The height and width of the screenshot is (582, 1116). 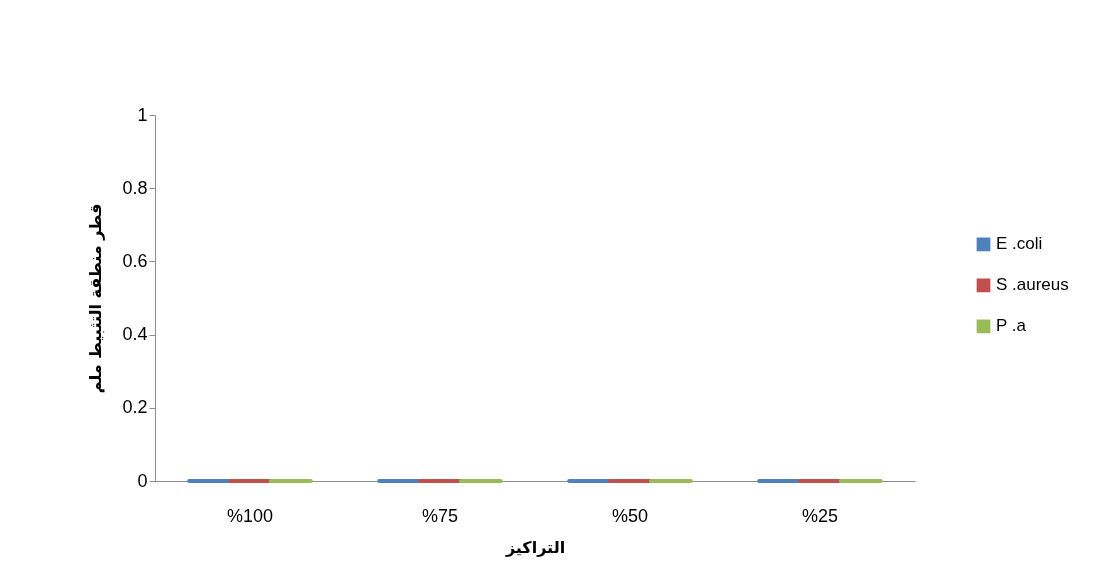 I want to click on y-tick-label: 1, so click(x=142, y=114).